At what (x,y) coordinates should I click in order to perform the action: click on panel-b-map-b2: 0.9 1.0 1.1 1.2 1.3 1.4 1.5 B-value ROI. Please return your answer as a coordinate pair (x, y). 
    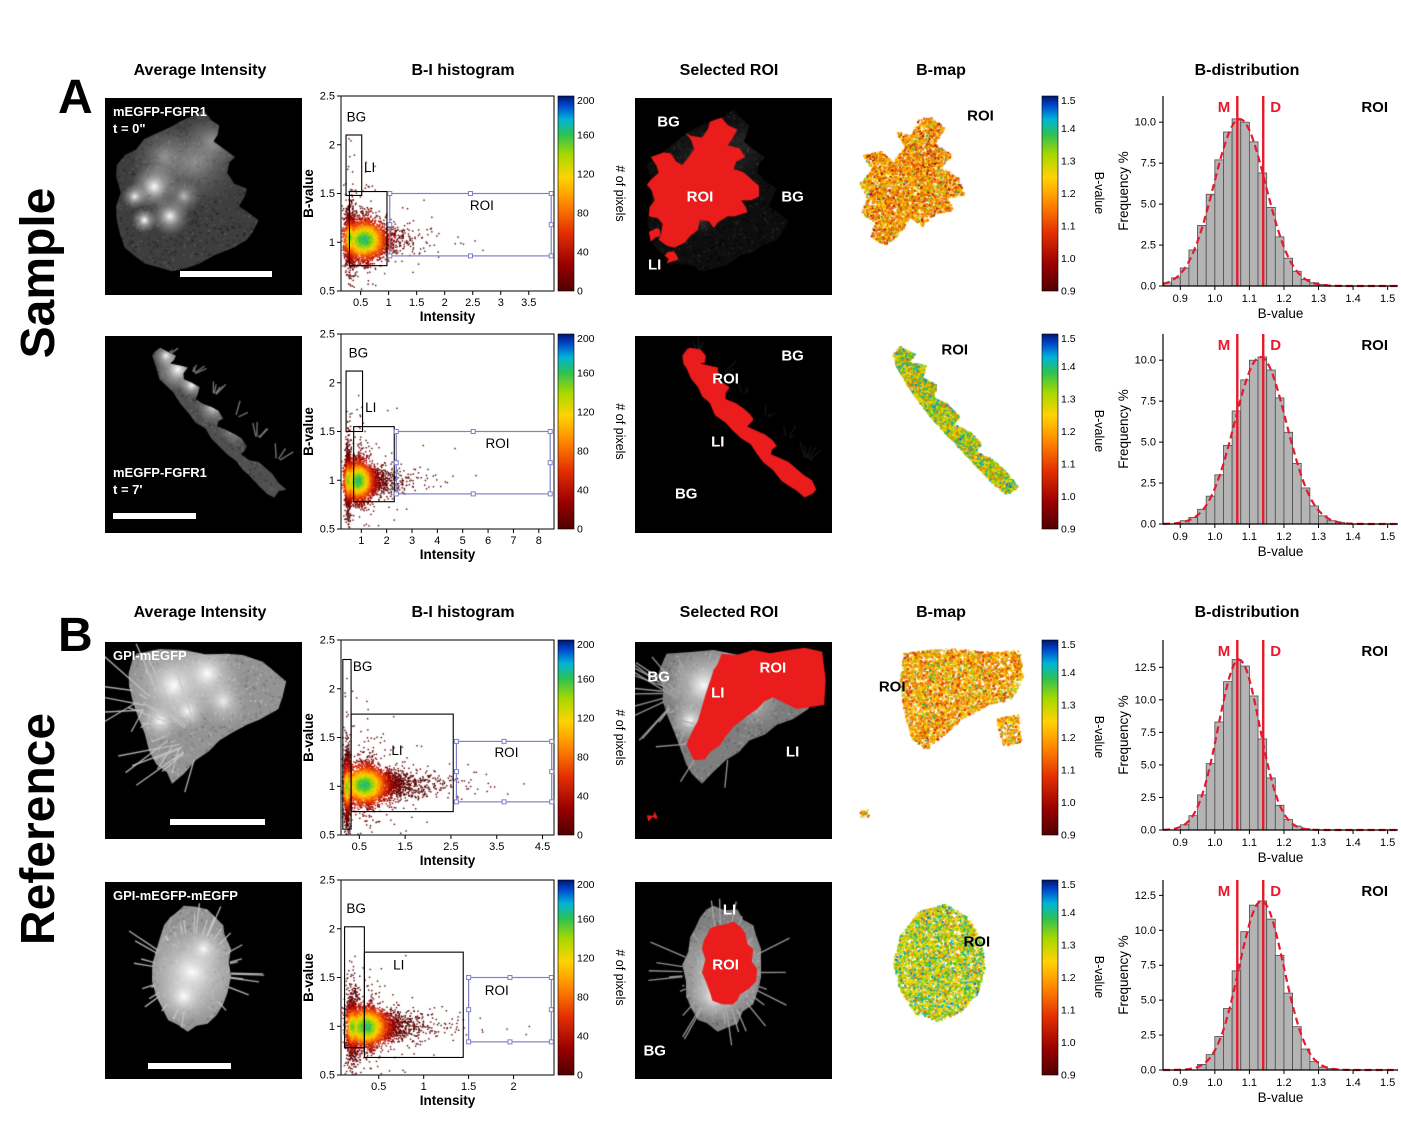
    Looking at the image, I should click on (975, 998).